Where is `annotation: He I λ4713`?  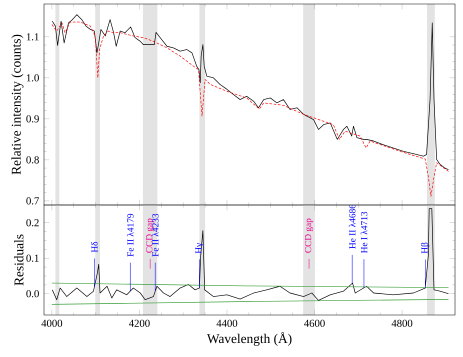
annotation: He I λ4713 is located at coordinates (364, 233).